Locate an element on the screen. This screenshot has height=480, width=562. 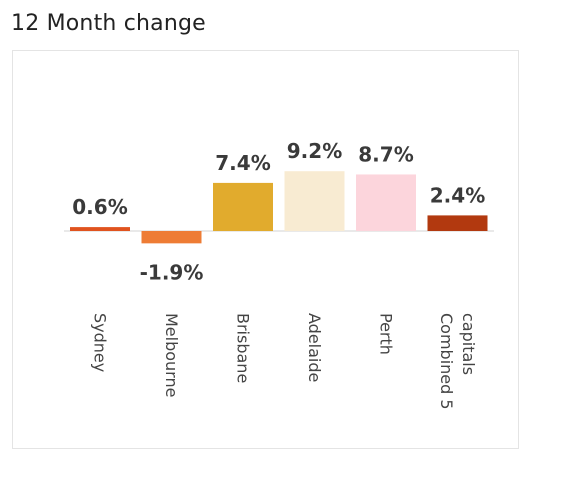
category-label-5: Combined 5 capitals is located at coordinates (457, 361).